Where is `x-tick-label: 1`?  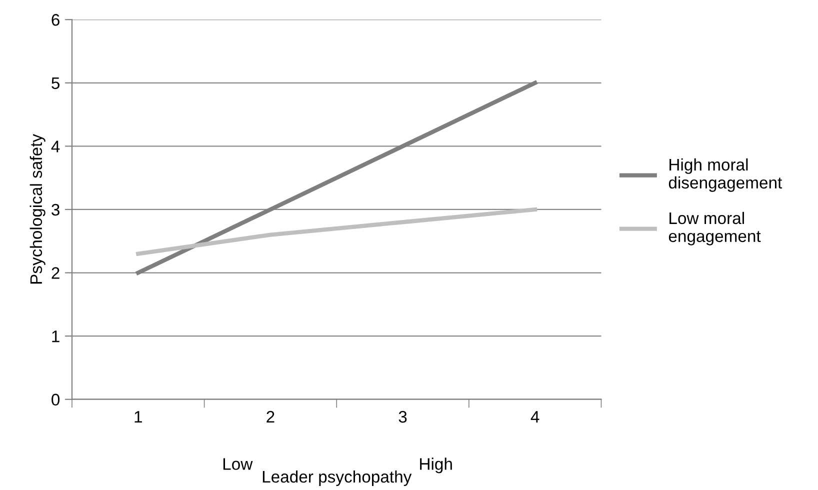 x-tick-label: 1 is located at coordinates (138, 417).